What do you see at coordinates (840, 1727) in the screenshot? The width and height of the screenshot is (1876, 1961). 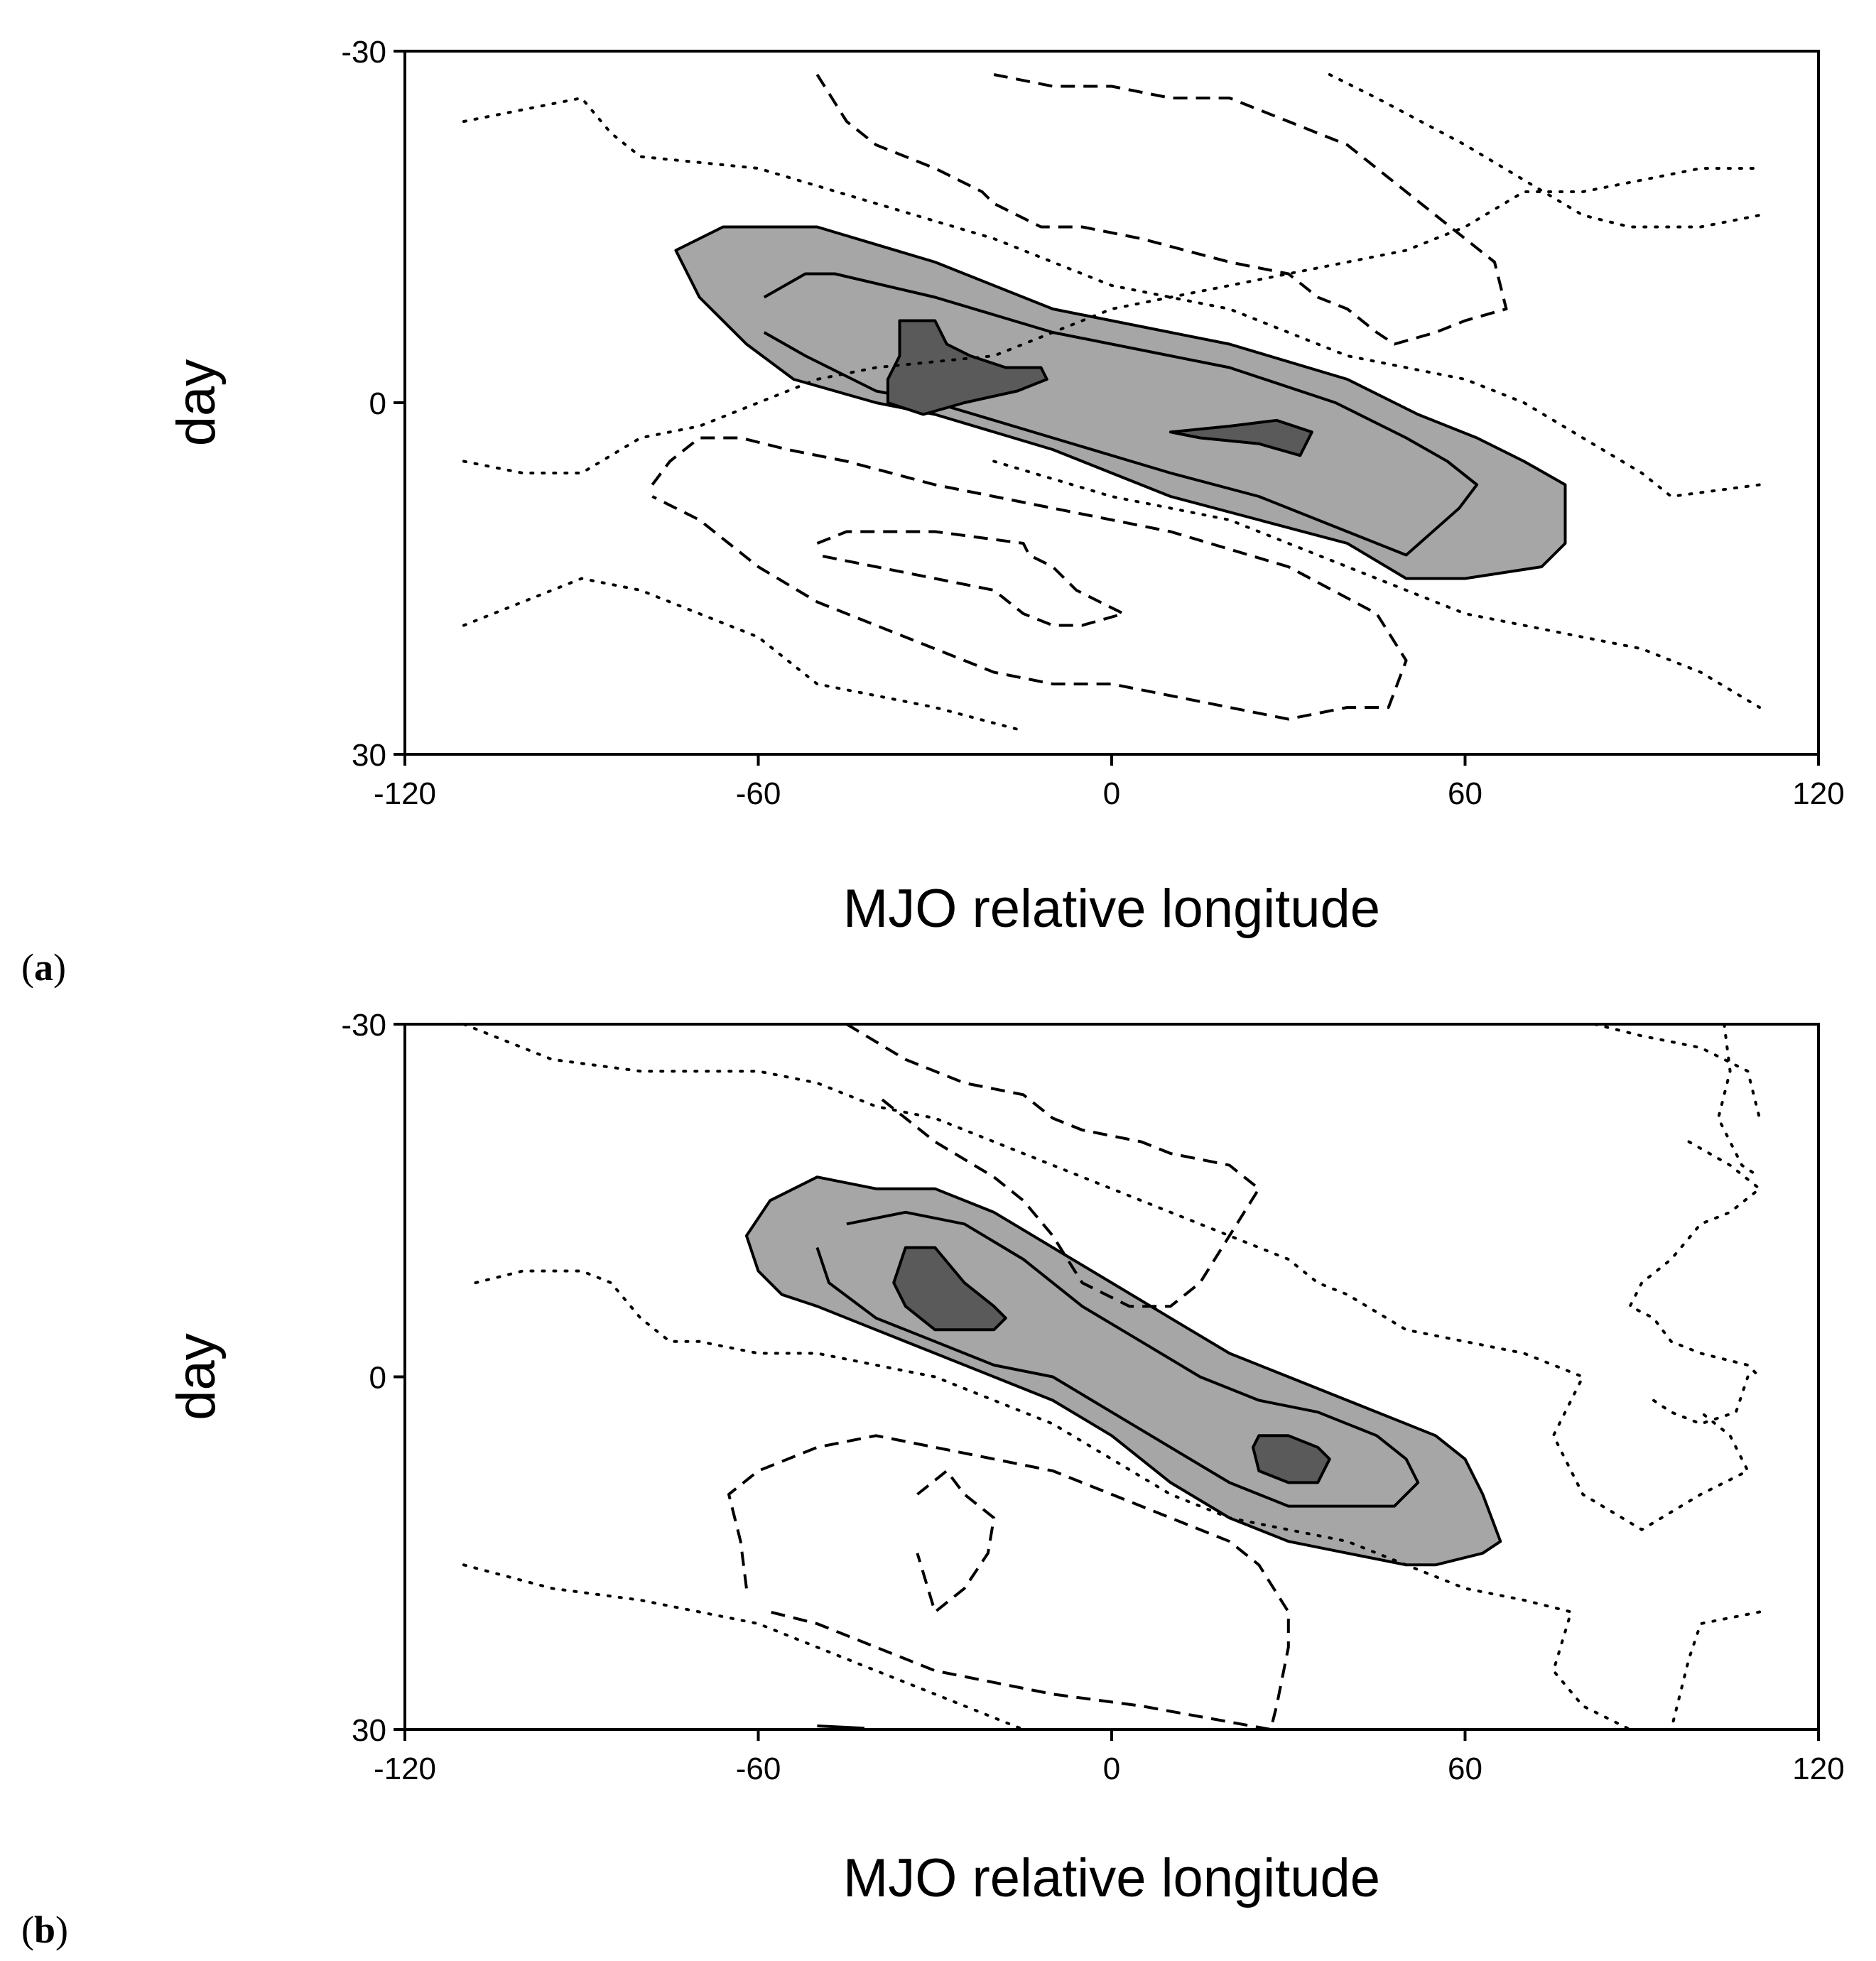 I see `contour-shaded-tiny-south` at bounding box center [840, 1727].